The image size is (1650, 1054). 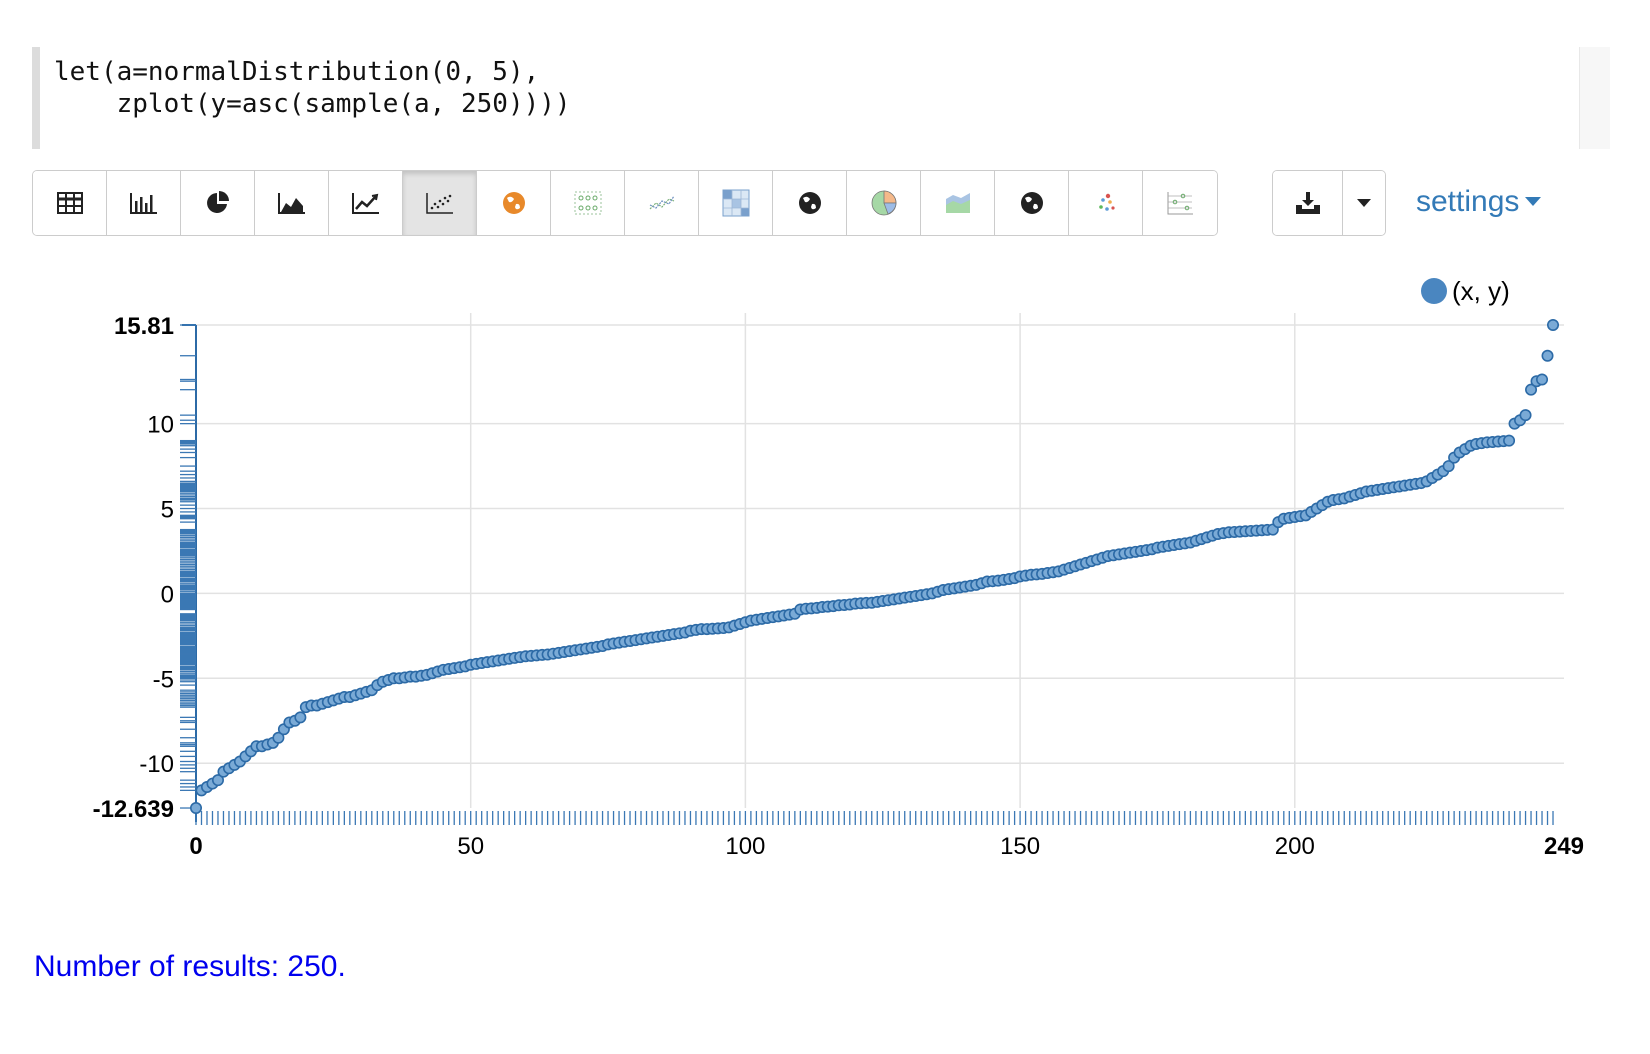 What do you see at coordinates (312, 104) in the screenshot?
I see `code-line-2: zplot(y=asc(sample(a, 250))))` at bounding box center [312, 104].